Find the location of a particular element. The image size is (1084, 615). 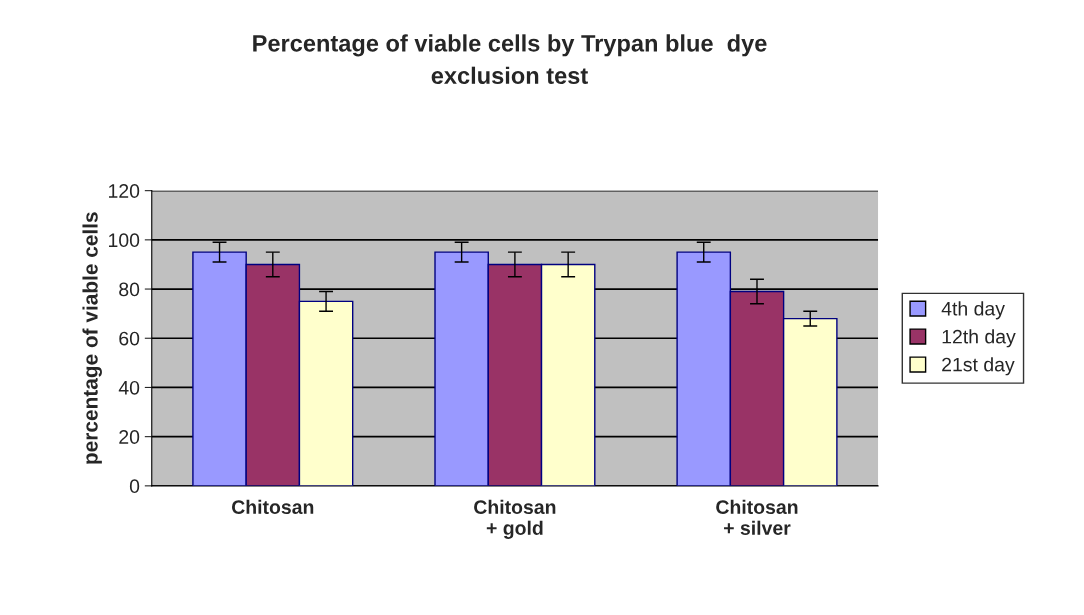

x-tick-label: Chitosan is located at coordinates (273, 507).